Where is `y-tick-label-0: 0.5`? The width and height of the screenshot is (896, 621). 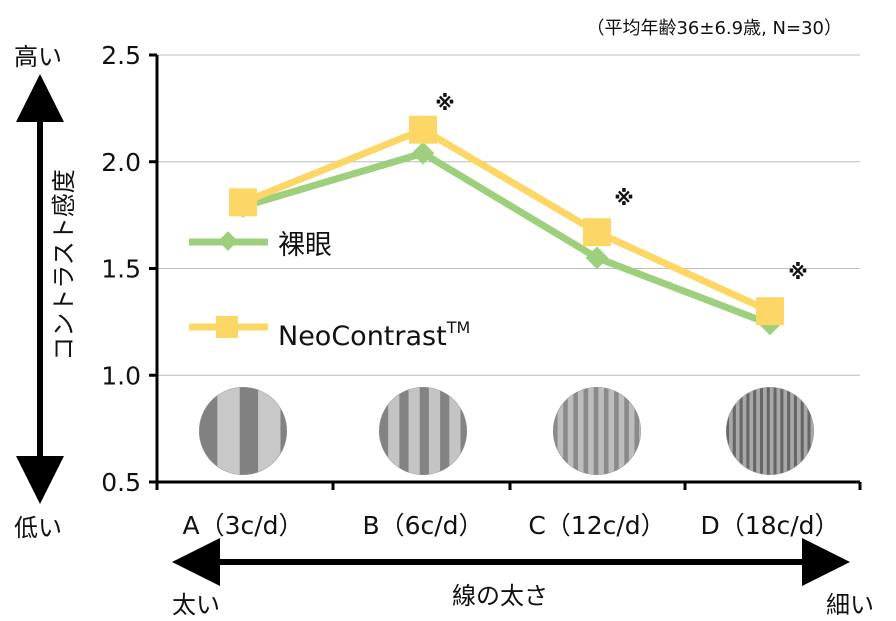 y-tick-label-0: 0.5 is located at coordinates (121, 482).